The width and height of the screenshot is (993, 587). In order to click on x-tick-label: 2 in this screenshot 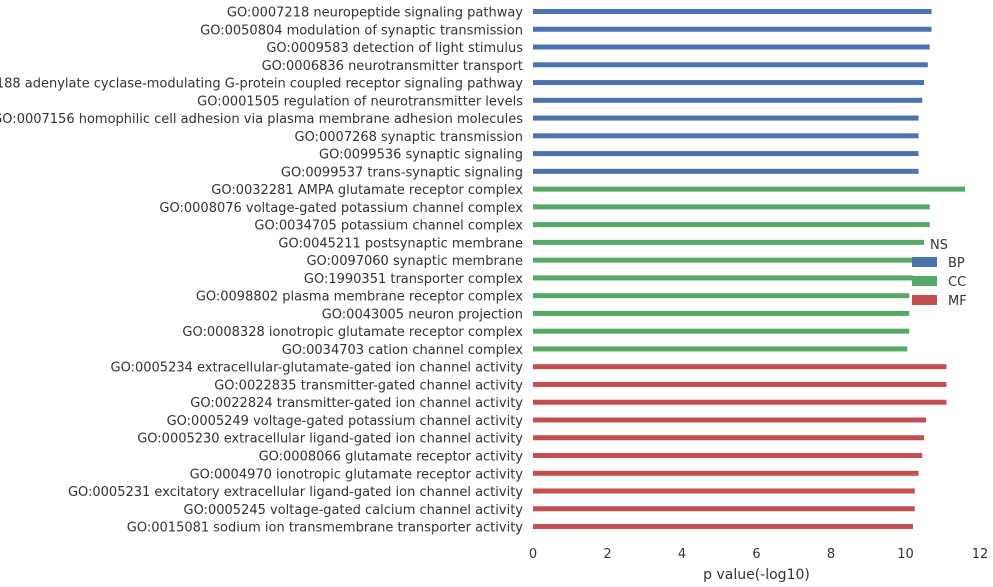, I will do `click(607, 554)`.